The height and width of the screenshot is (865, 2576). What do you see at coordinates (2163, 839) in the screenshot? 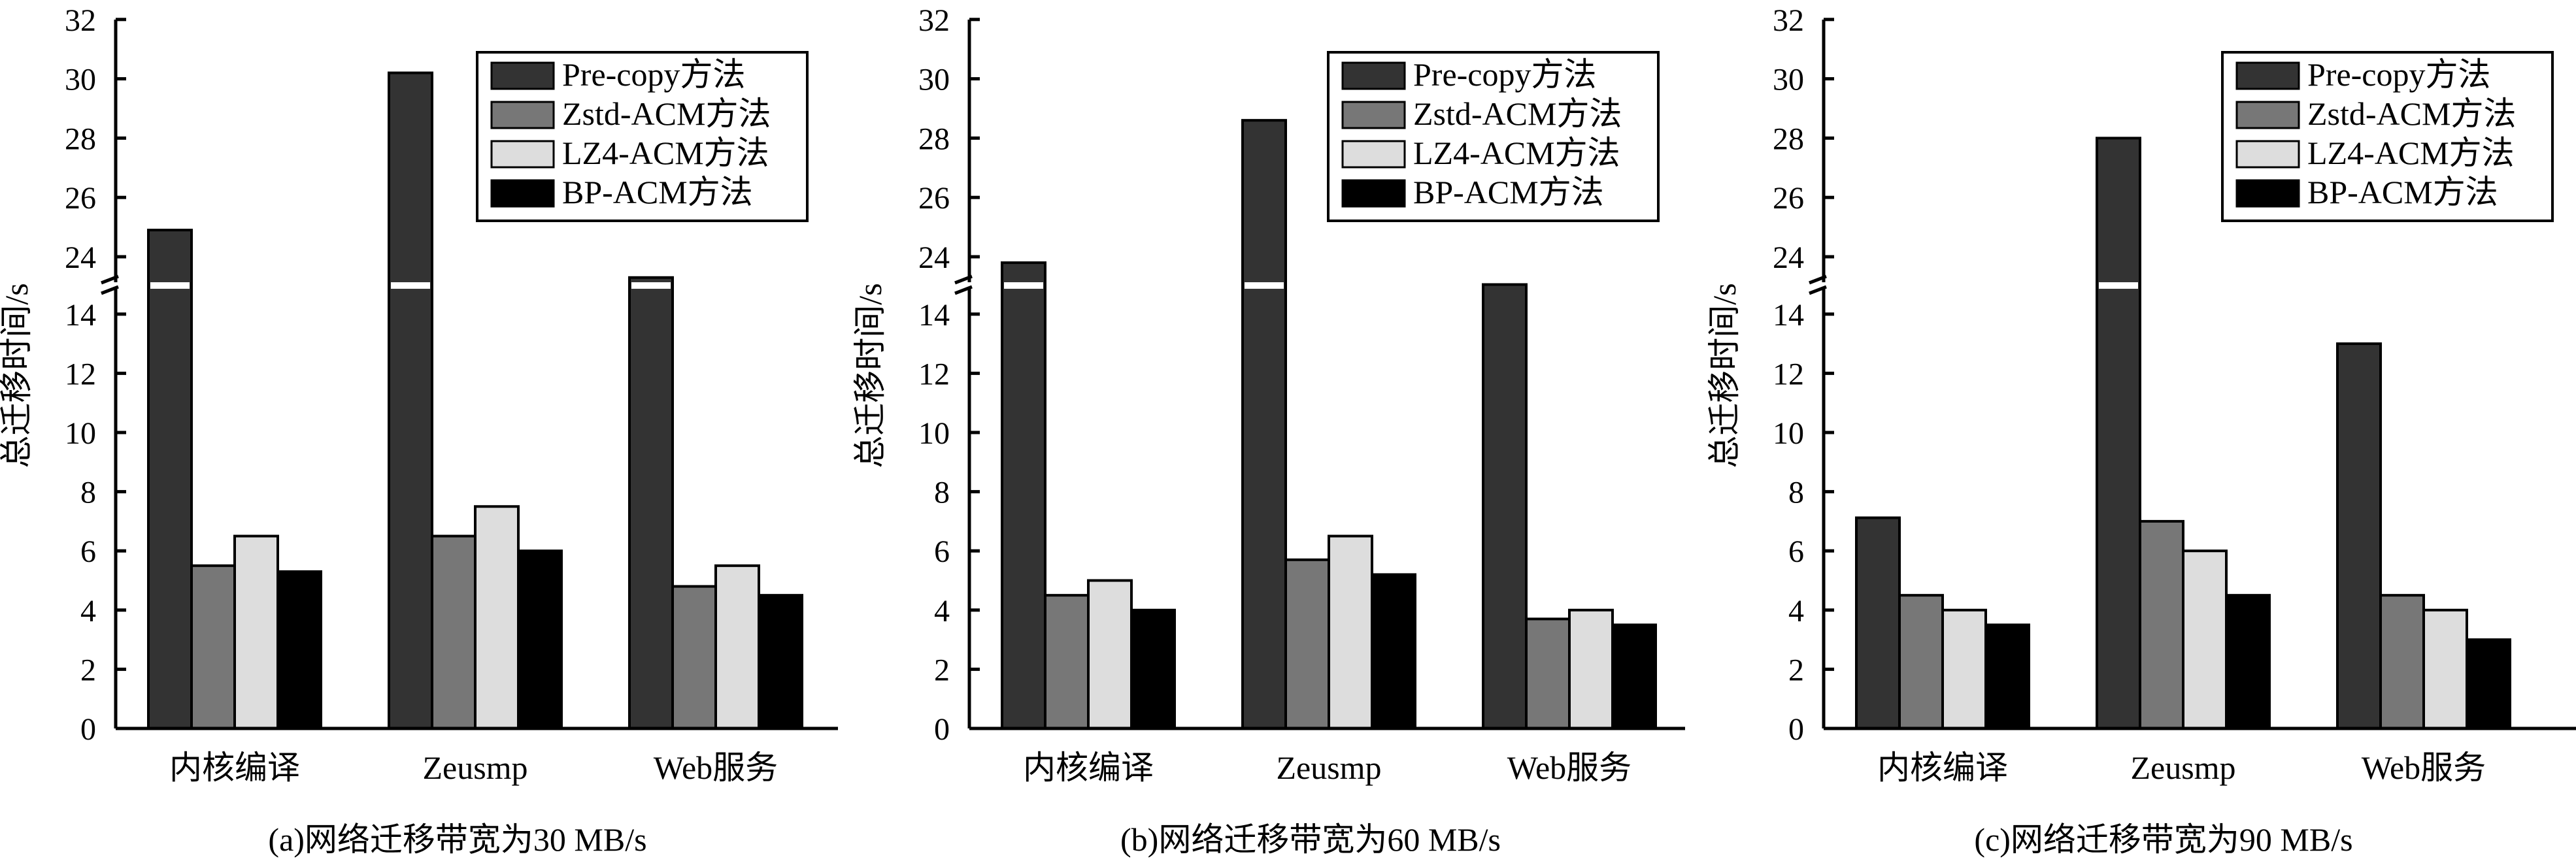
I see `chart-caption: (c)网络迁移带宽为90 MB/s` at bounding box center [2163, 839].